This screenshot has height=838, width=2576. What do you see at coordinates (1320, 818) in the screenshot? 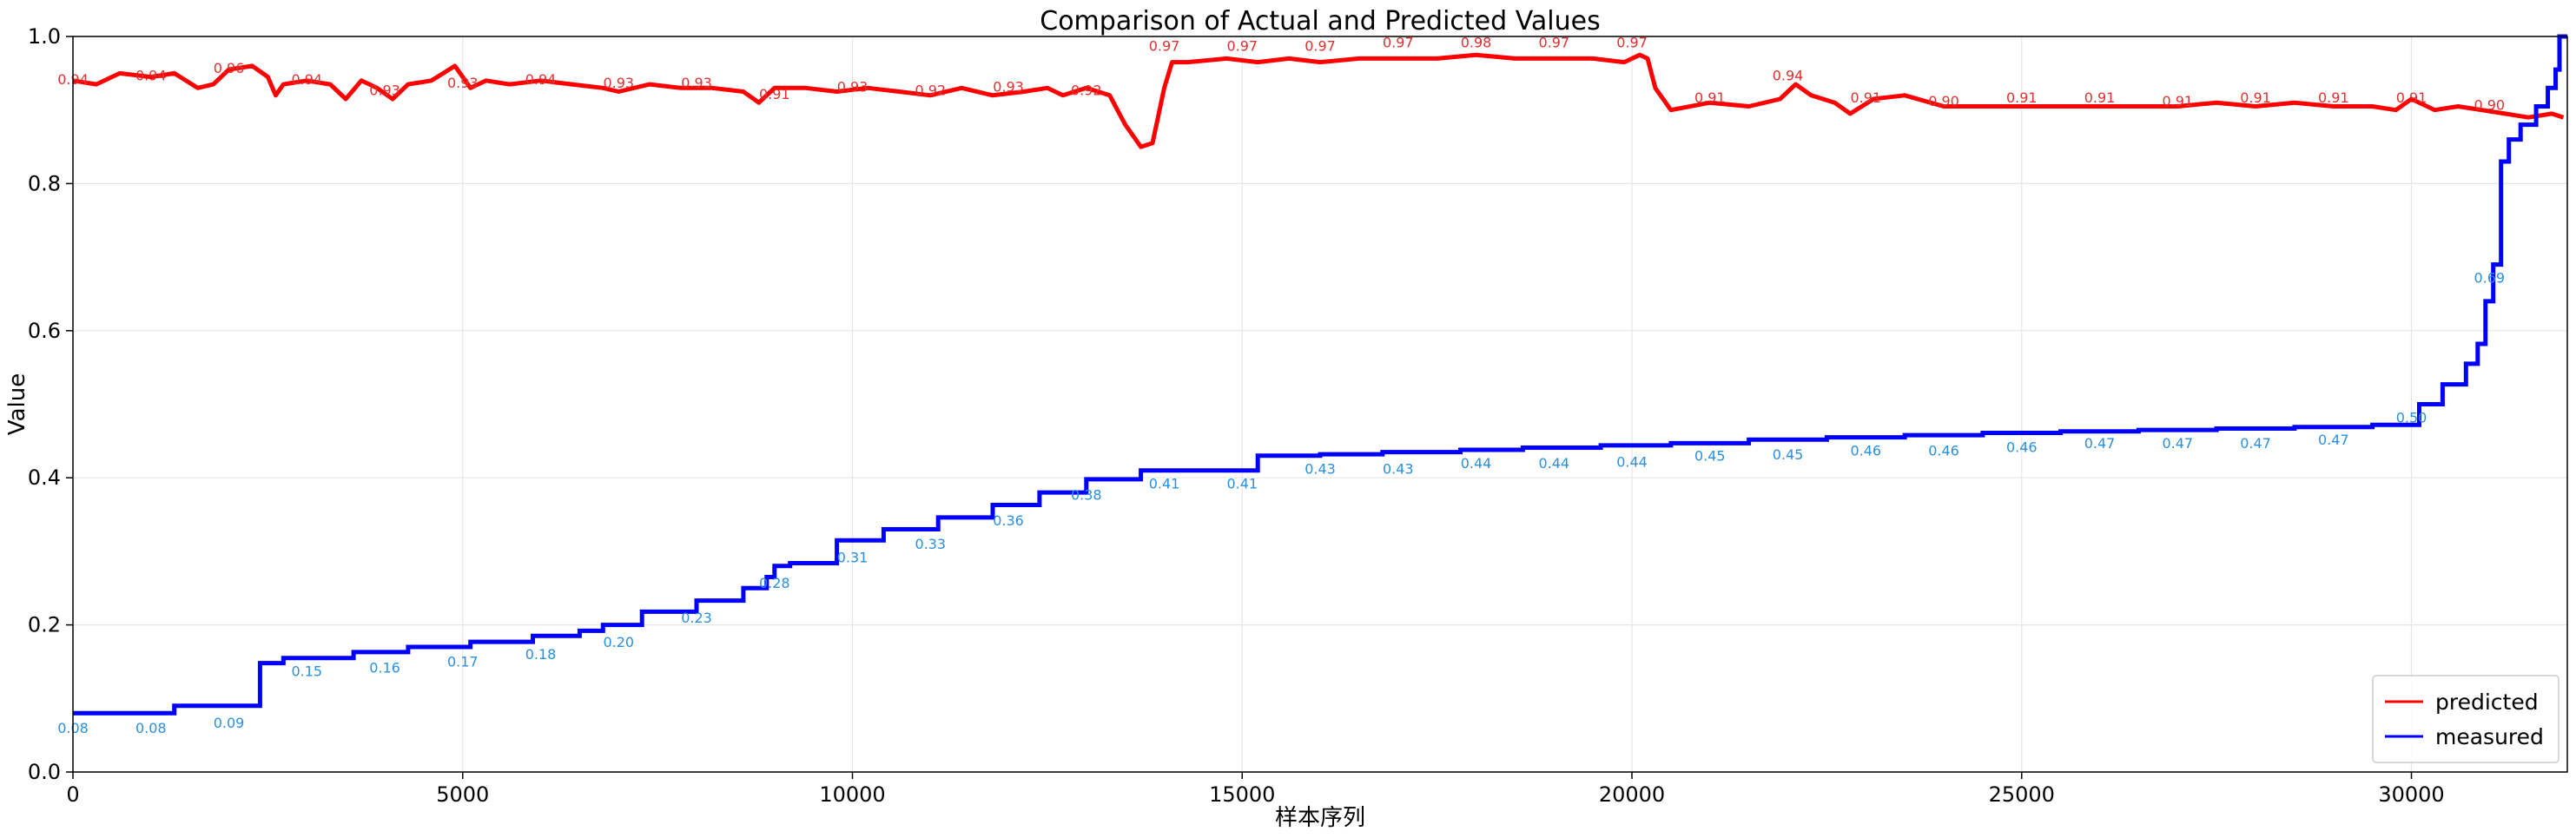
I see `x-axis-label: 样本序列` at bounding box center [1320, 818].